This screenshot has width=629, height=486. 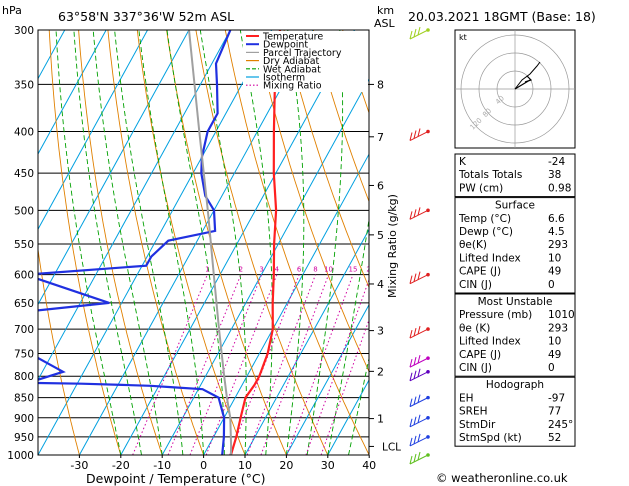 What do you see at coordinates (380, 371) in the screenshot?
I see `km-label: 2` at bounding box center [380, 371].